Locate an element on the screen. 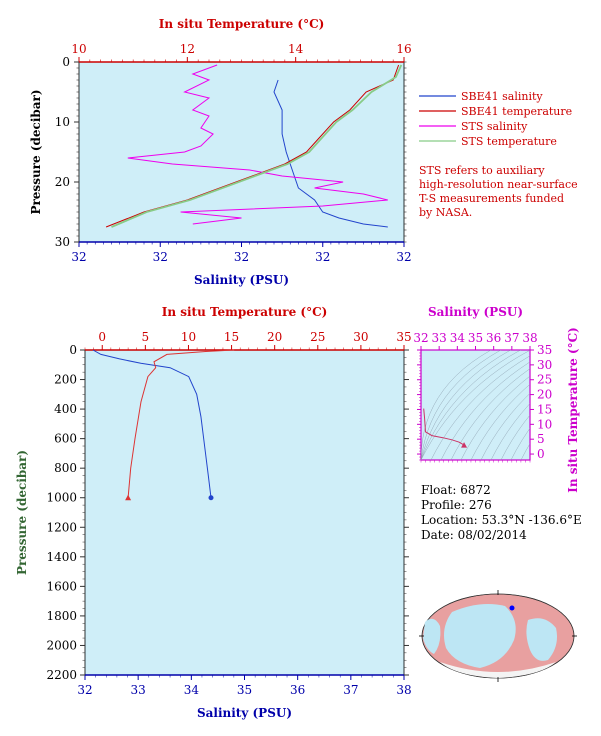  upper-pres-tick-label: 20 is located at coordinates (62, 182).